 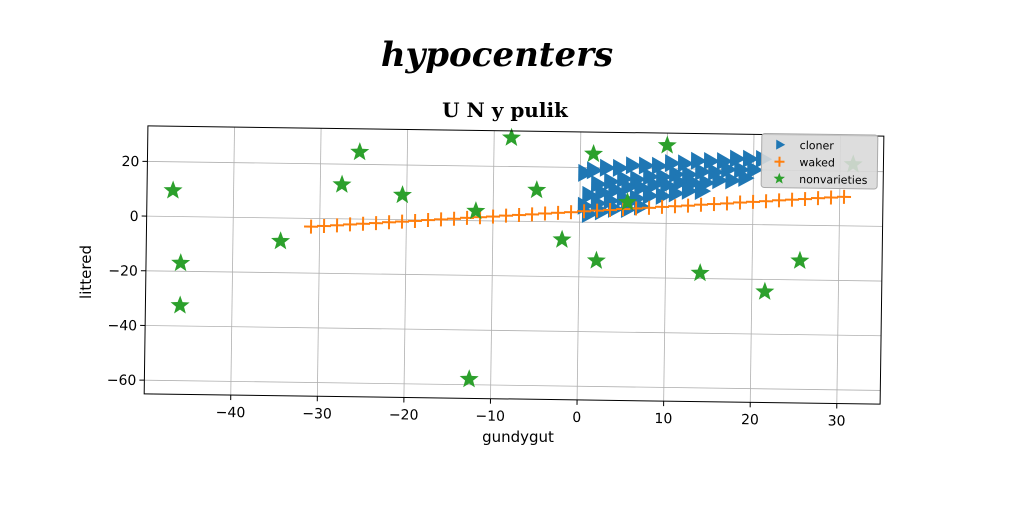 I want to click on series-cloner, so click(x=675, y=186).